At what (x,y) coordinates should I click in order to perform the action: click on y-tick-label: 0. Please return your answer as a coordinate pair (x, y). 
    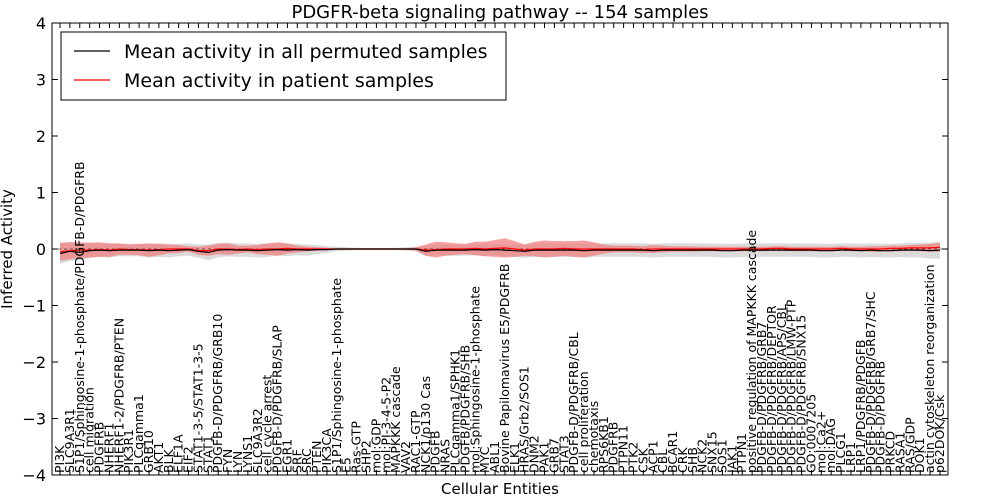
    Looking at the image, I should click on (41, 249).